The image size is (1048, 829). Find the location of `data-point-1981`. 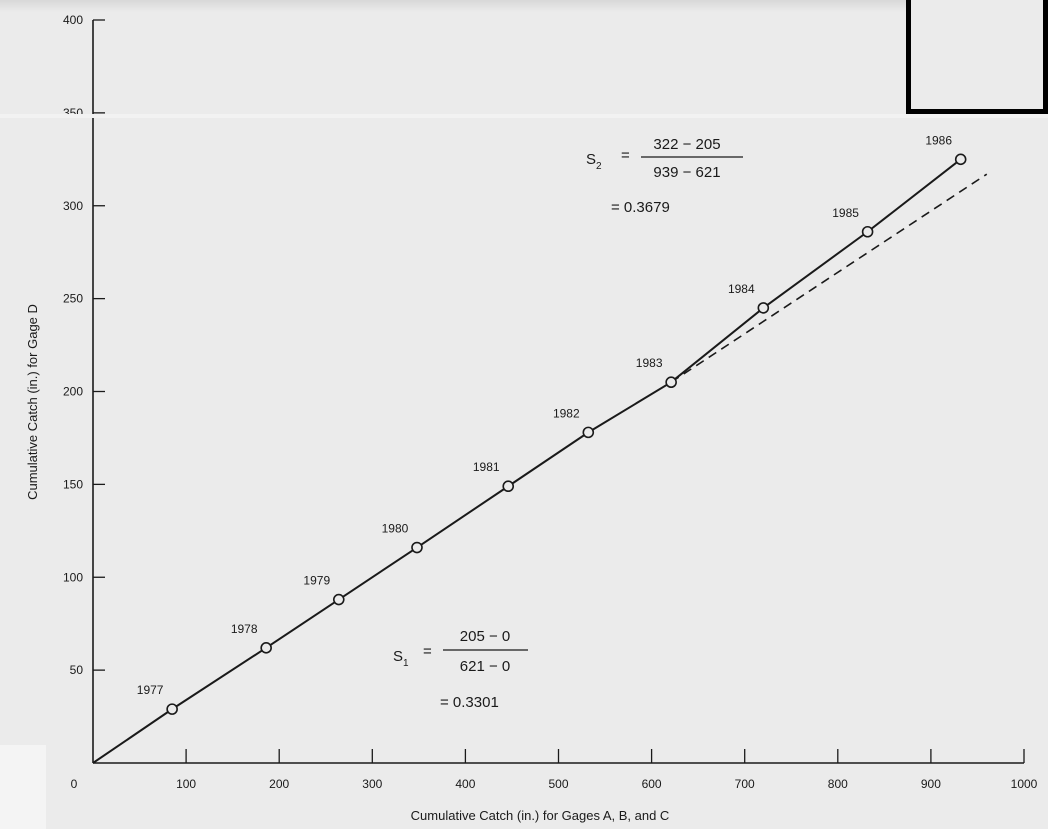

data-point-1981 is located at coordinates (508, 486).